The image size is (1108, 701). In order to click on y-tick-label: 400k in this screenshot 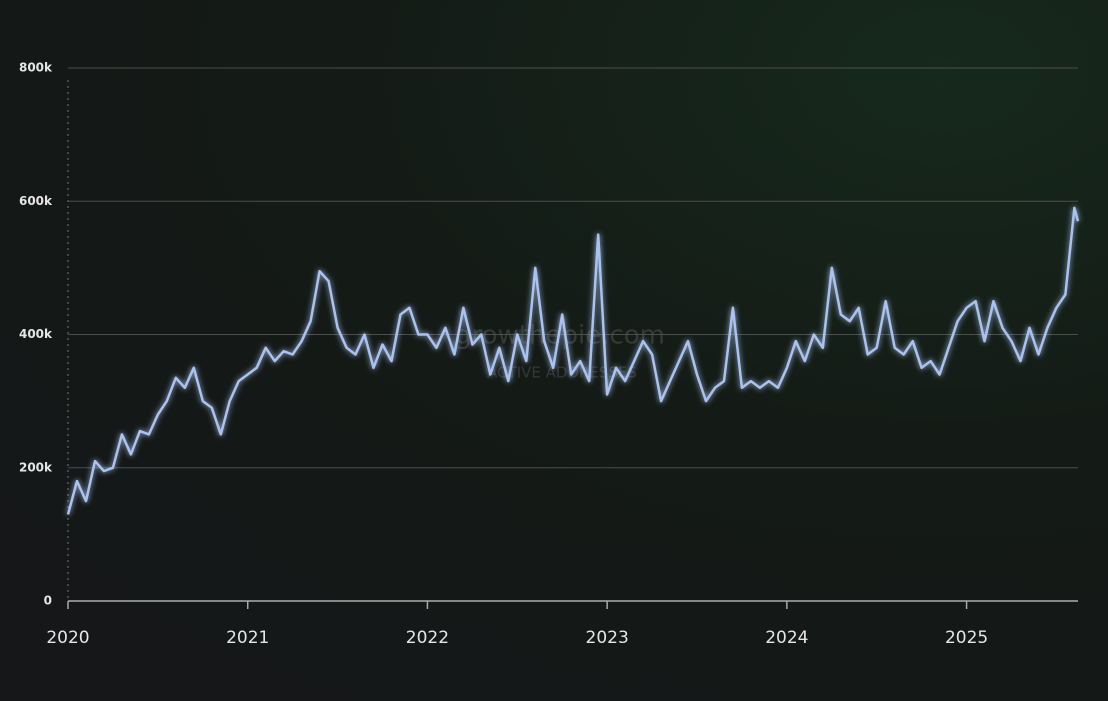, I will do `click(36, 334)`.